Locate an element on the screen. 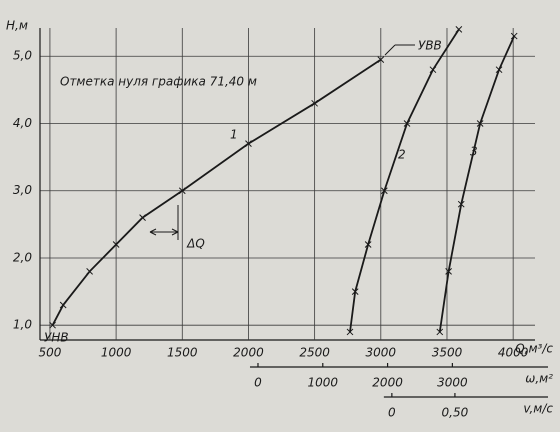  x-tick-label: 2500 is located at coordinates (314, 353).